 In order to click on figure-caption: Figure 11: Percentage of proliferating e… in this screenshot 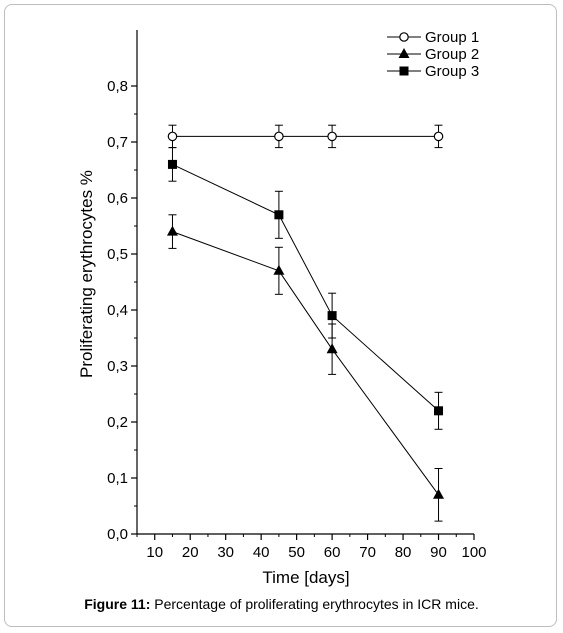, I will do `click(281, 604)`.